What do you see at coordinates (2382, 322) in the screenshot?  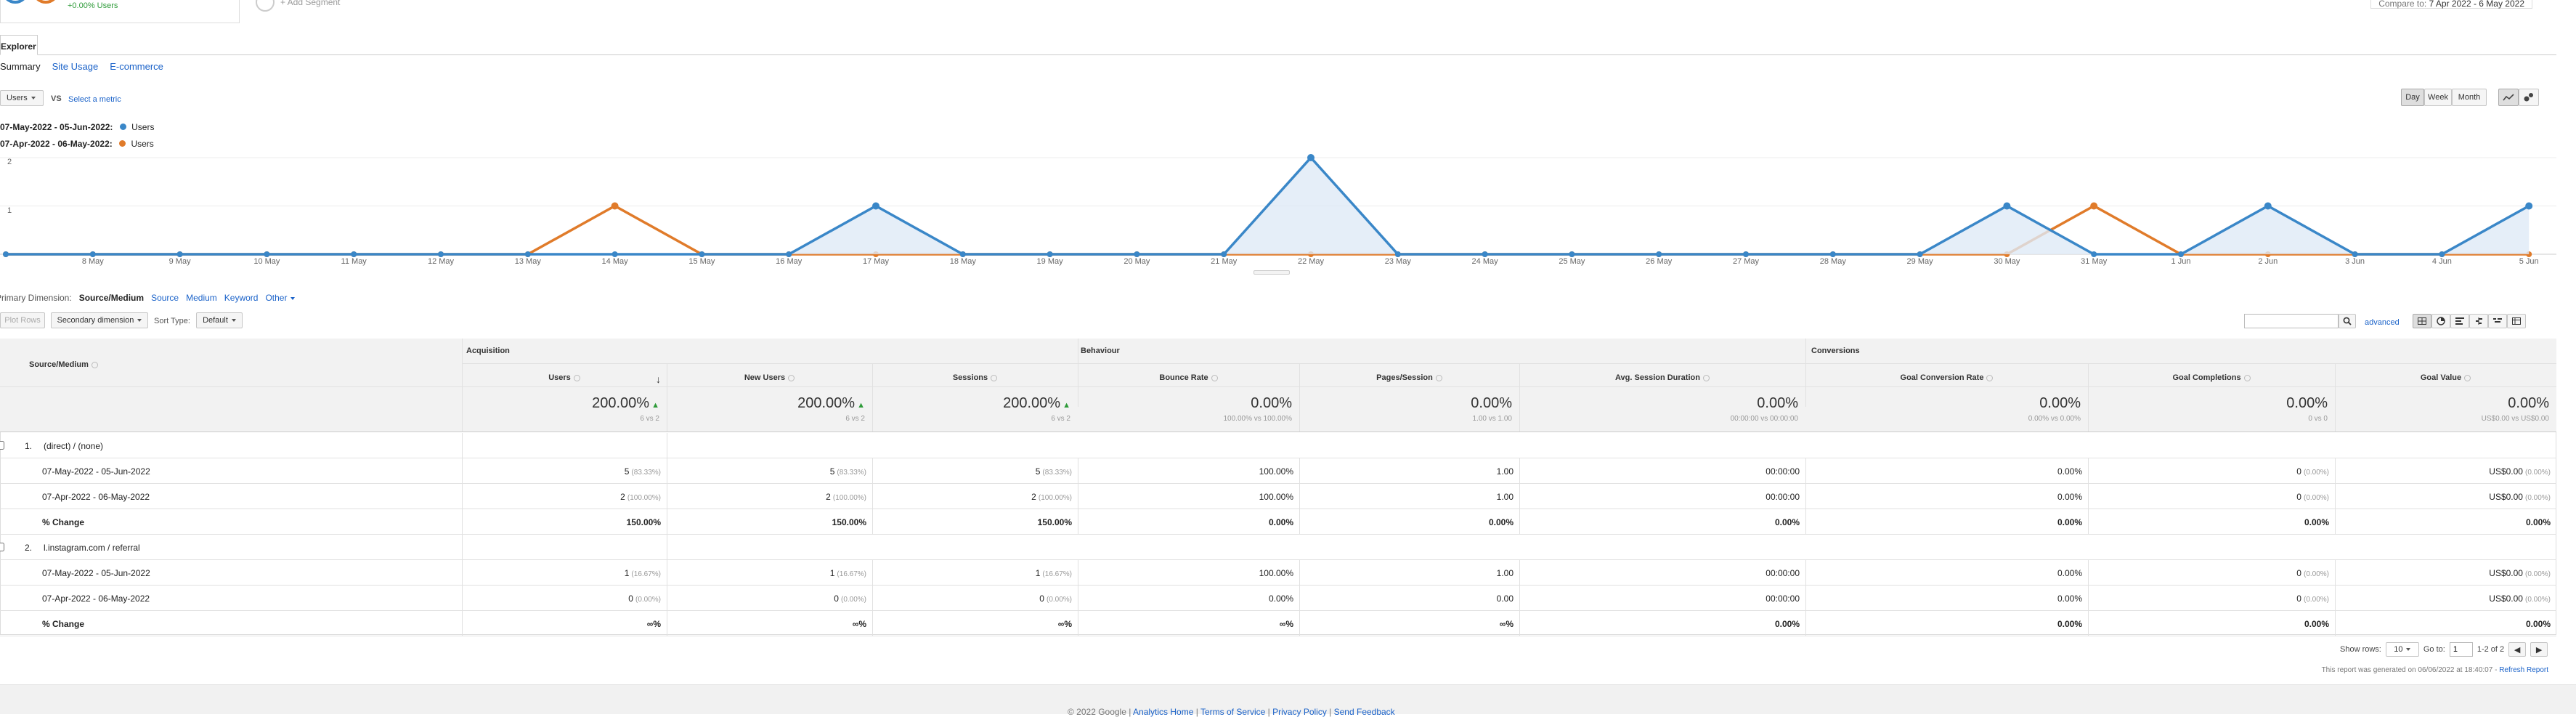 I see `advanced-link: advanced` at bounding box center [2382, 322].